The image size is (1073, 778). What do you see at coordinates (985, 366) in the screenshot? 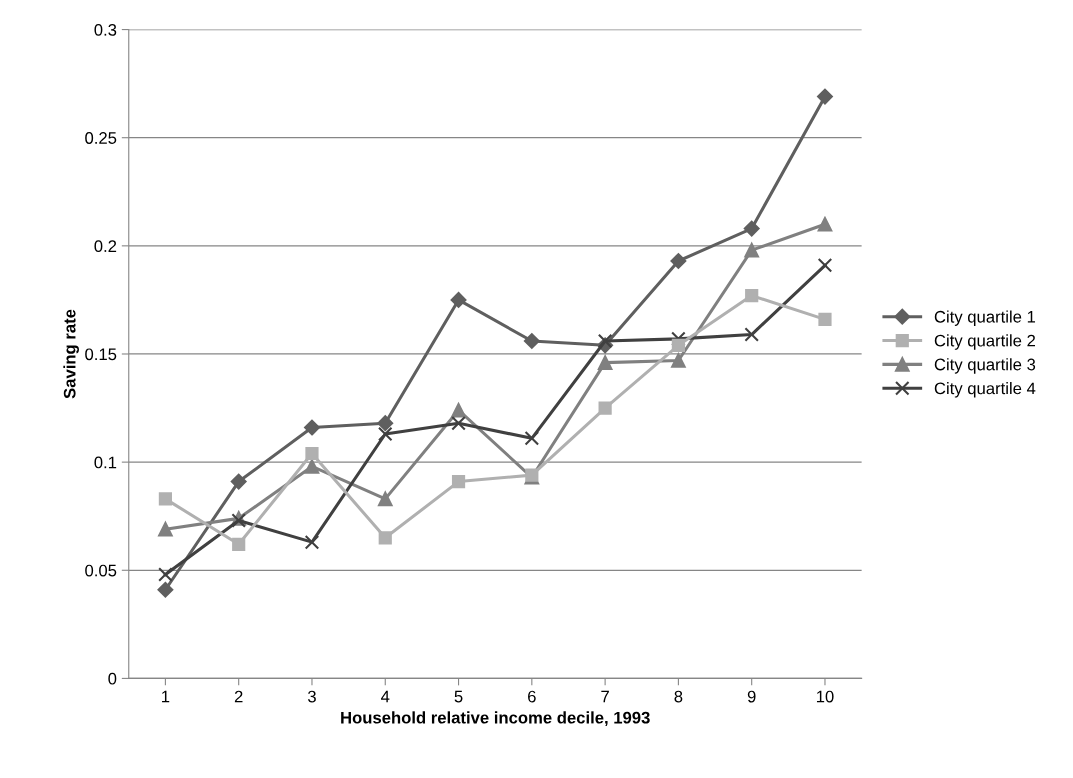
I see `legend-label: City quartile 3` at bounding box center [985, 366].